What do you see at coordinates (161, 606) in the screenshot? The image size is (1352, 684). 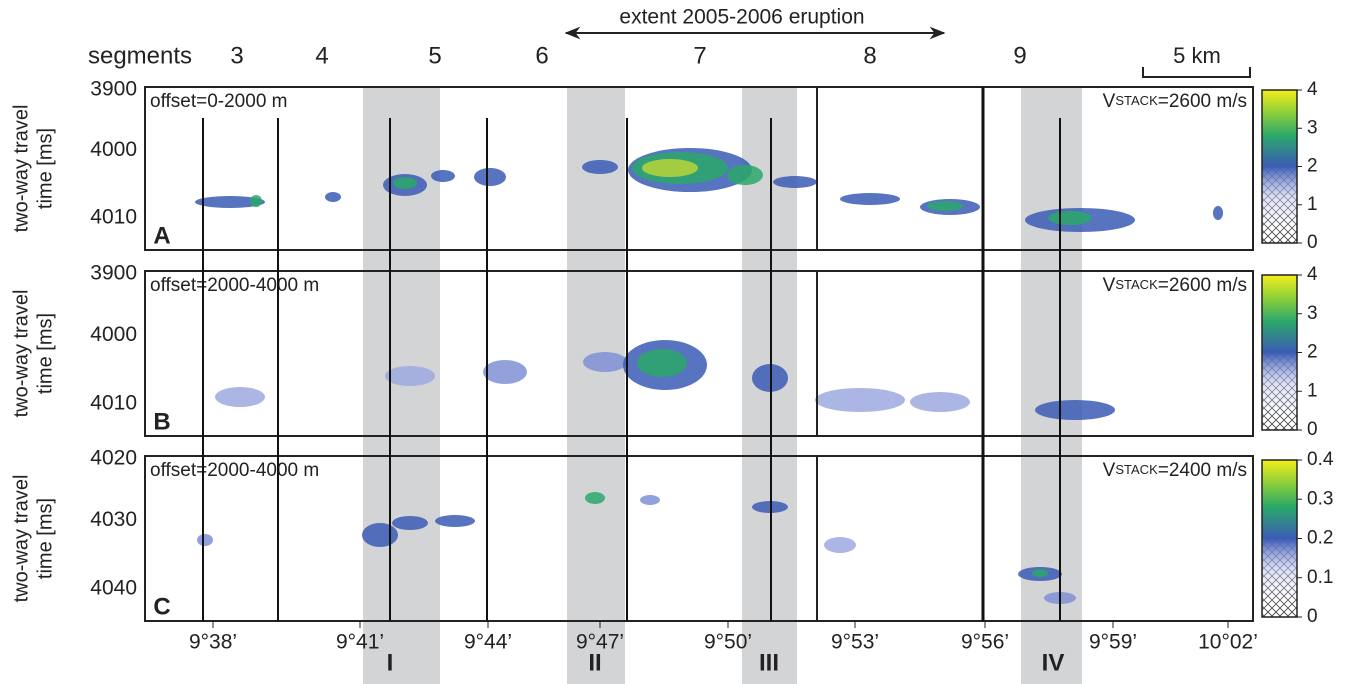 I see `panel-letter: C` at bounding box center [161, 606].